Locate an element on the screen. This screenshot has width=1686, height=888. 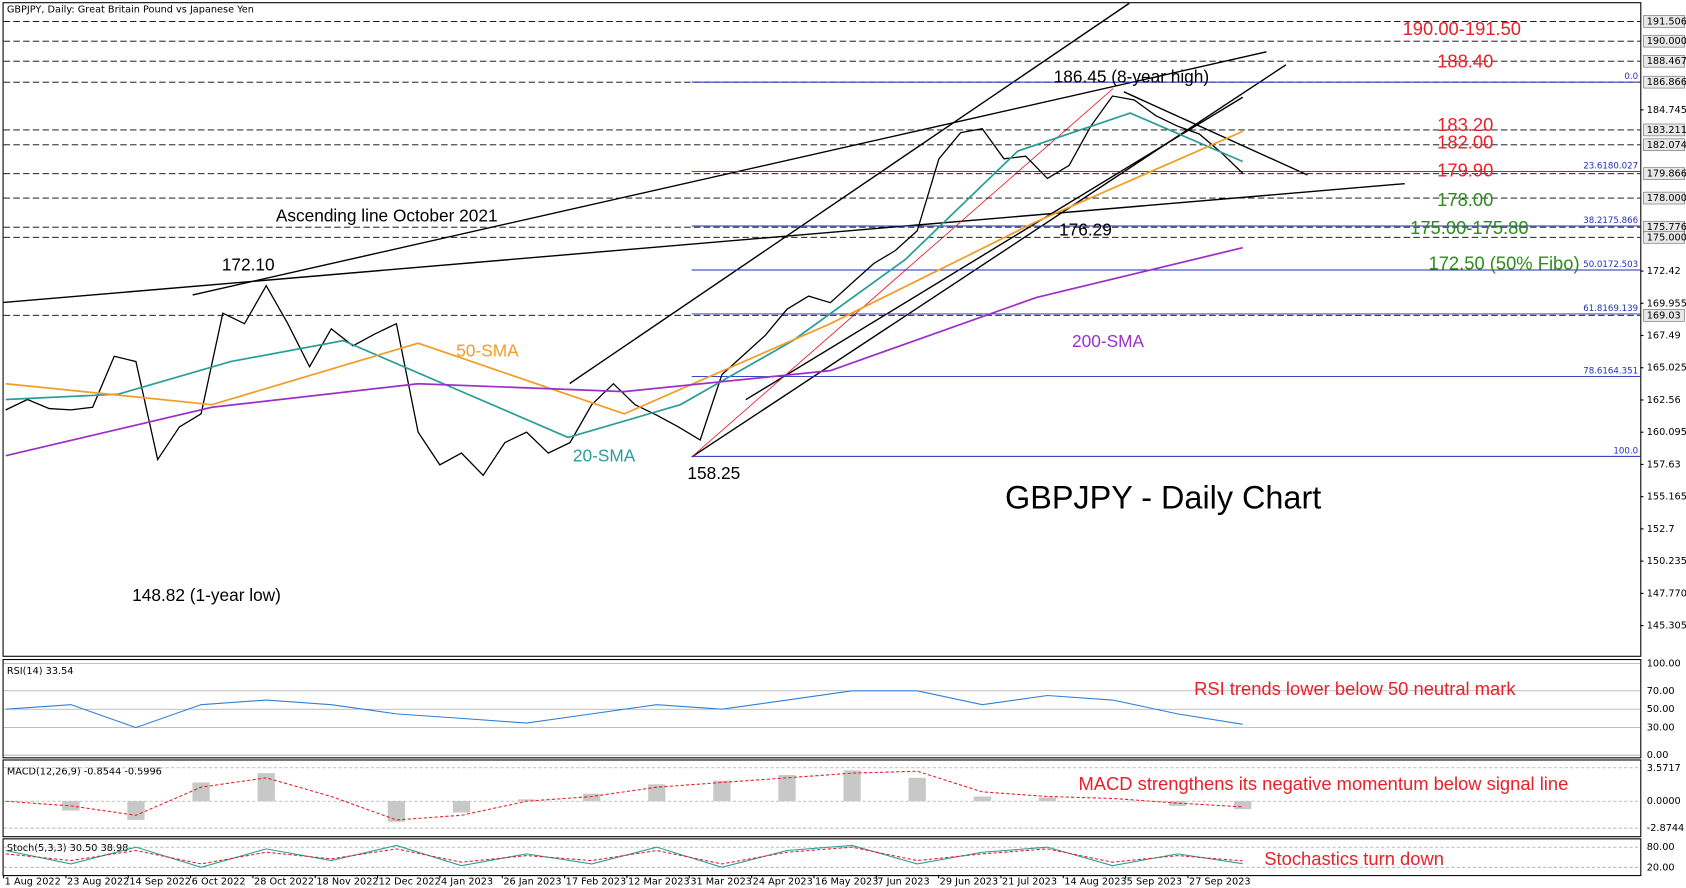
pane-note: RSI trends lower below 50 neutral mark is located at coordinates (1355, 688).